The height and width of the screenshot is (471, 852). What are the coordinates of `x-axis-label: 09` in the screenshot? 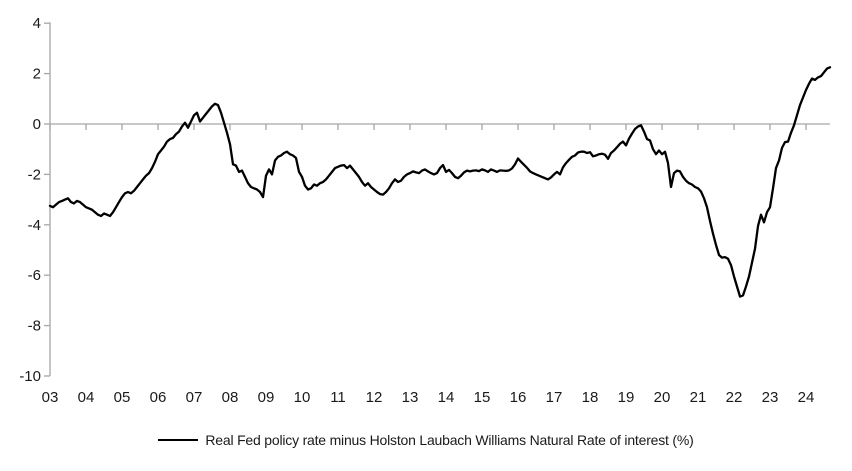 It's located at (266, 397).